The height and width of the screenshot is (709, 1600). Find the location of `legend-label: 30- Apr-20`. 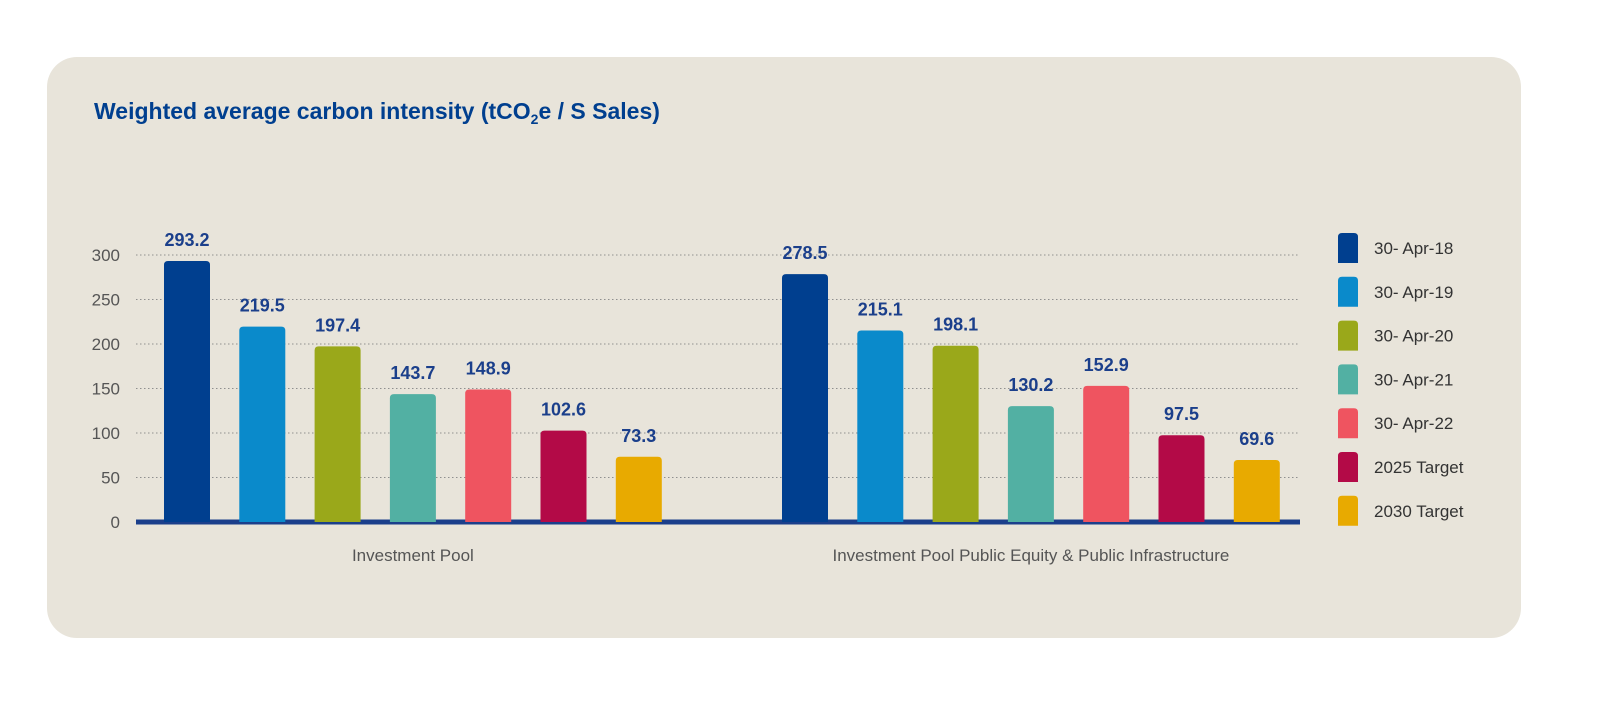

legend-label: 30- Apr-20 is located at coordinates (1413, 336).